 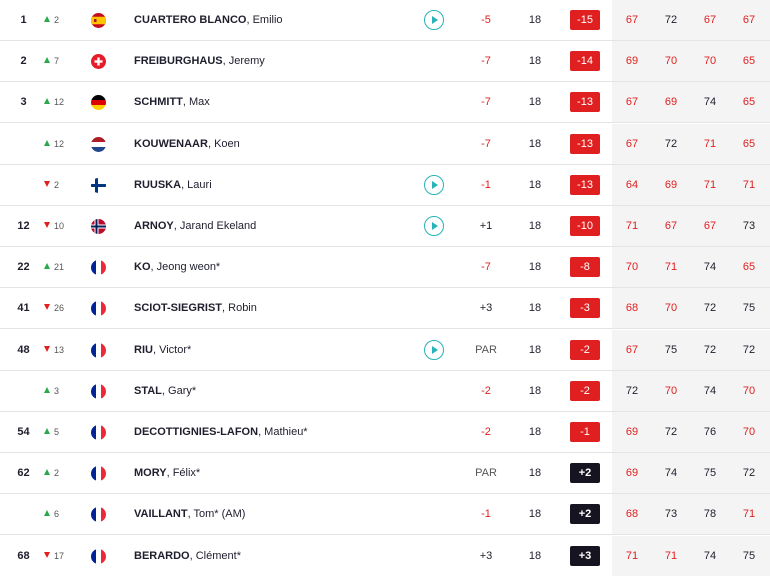 What do you see at coordinates (710, 350) in the screenshot?
I see `round-3-score: 72` at bounding box center [710, 350].